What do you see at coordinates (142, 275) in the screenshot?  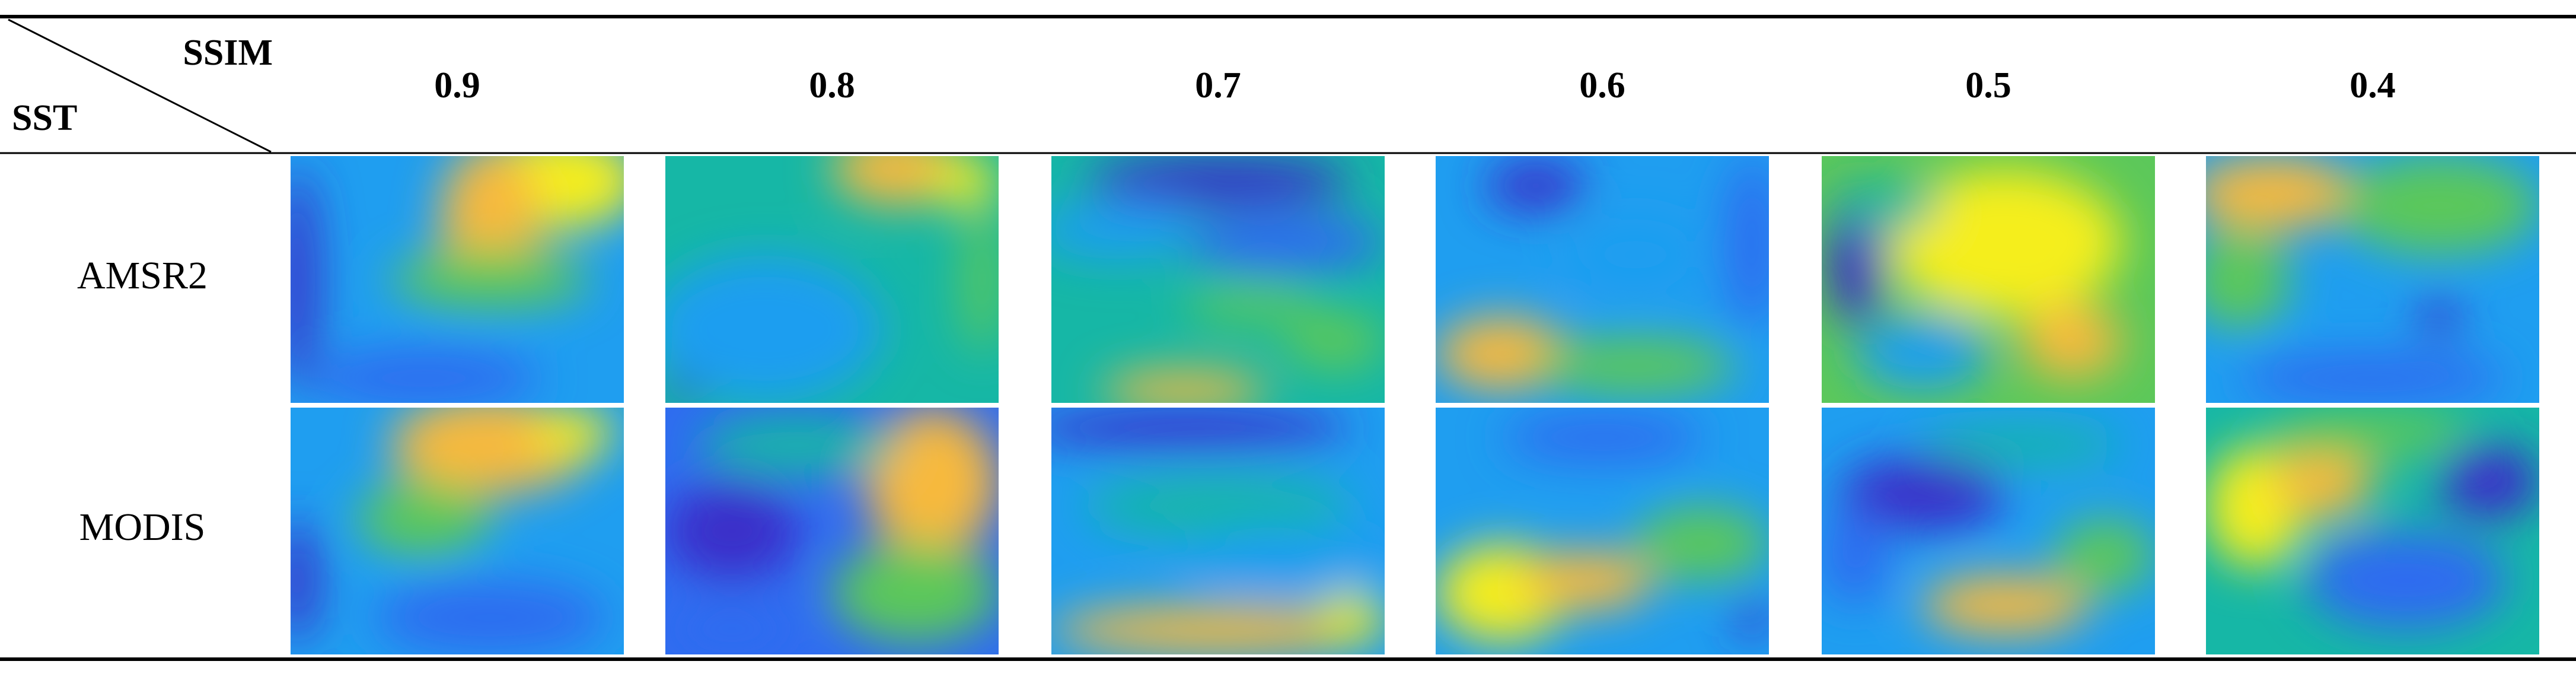 I see `row-label: AMSR2` at bounding box center [142, 275].